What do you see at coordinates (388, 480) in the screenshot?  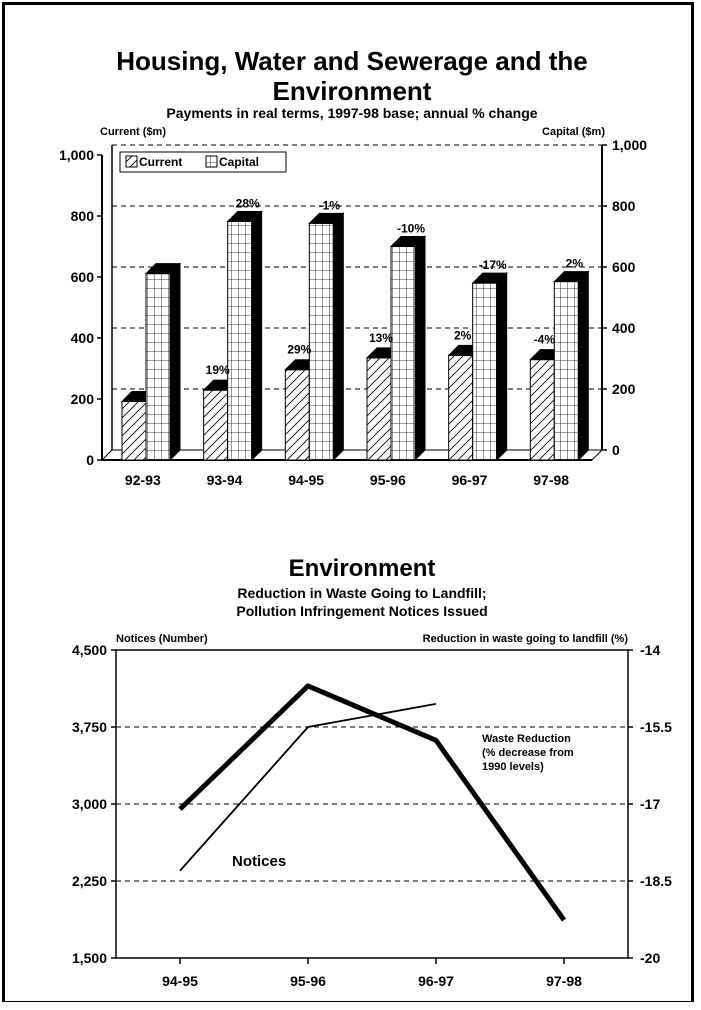 I see `chart1-xtick: 95-96` at bounding box center [388, 480].